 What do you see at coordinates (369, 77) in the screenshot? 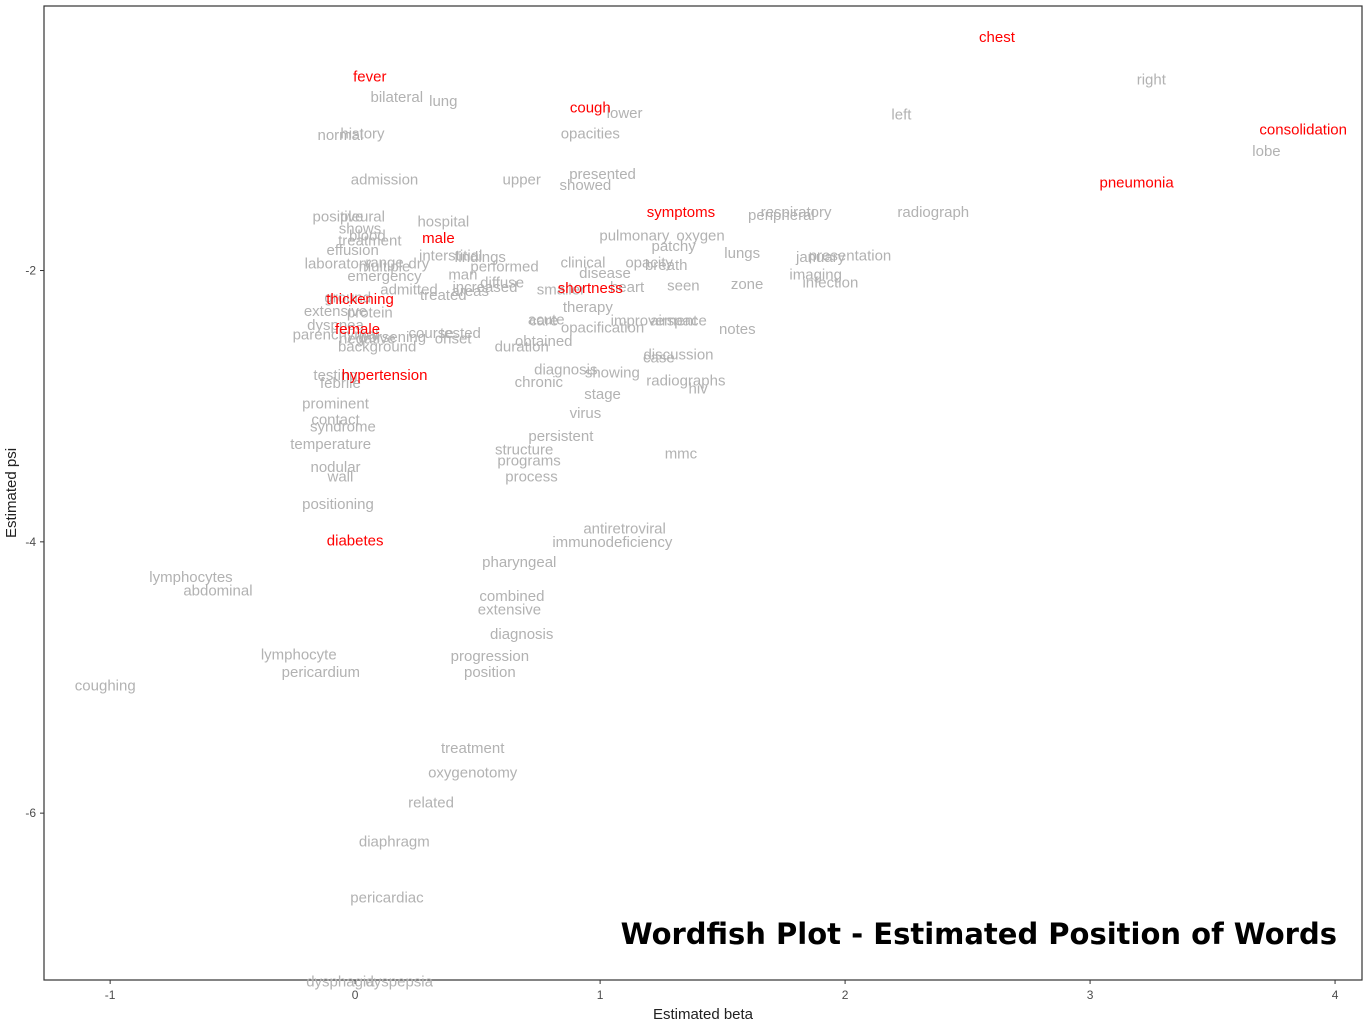
I see `highlighted-word-label: fever` at bounding box center [369, 77].